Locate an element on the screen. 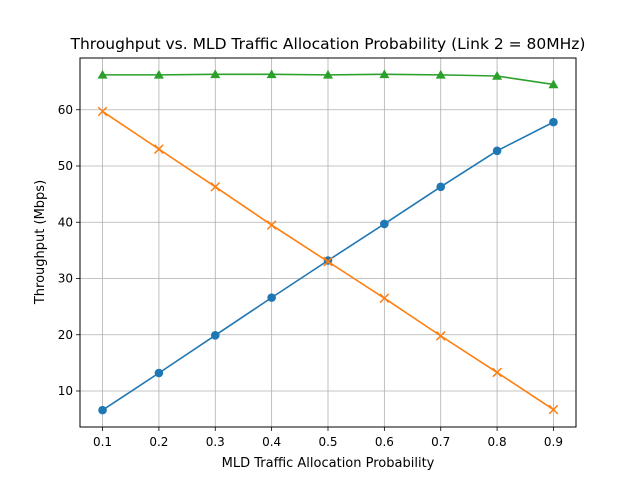 The height and width of the screenshot is (480, 640). y-tick-label: 60 is located at coordinates (65, 110).